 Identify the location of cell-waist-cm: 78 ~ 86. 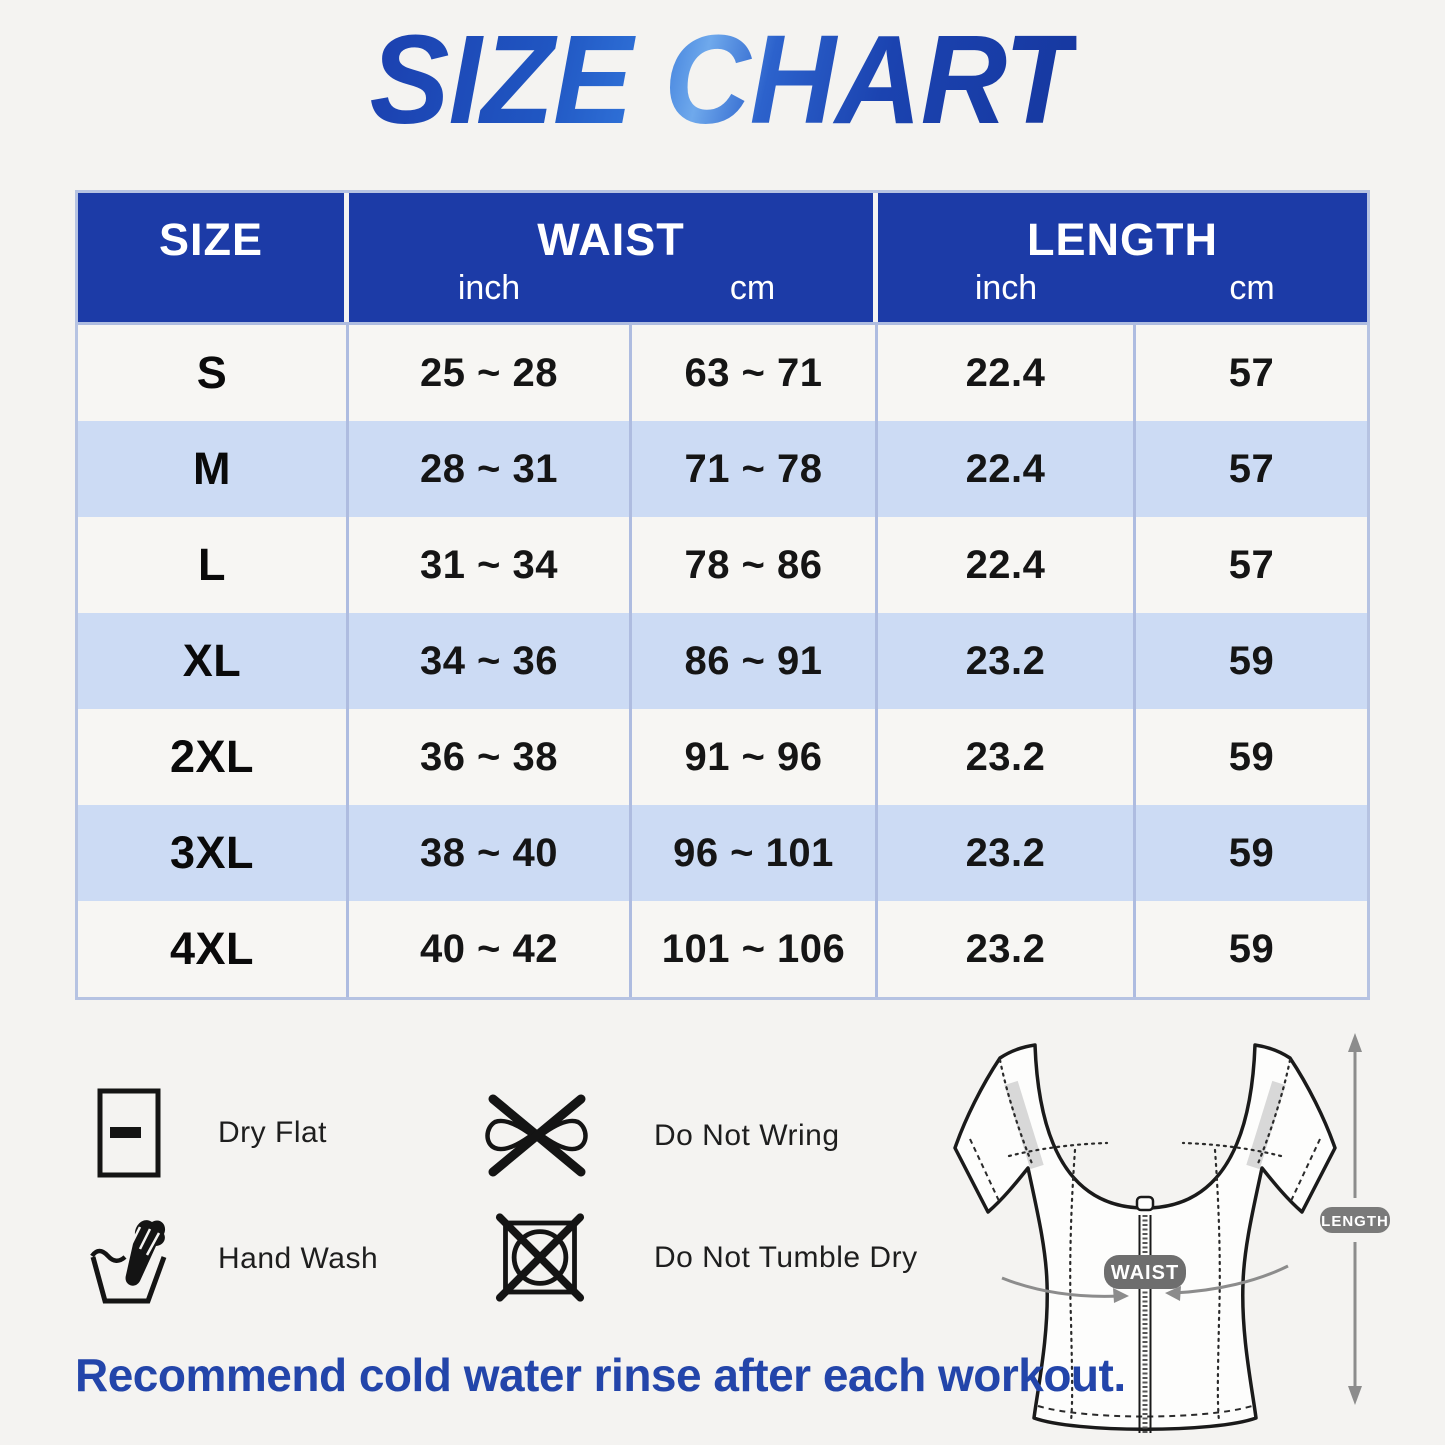
(753, 565).